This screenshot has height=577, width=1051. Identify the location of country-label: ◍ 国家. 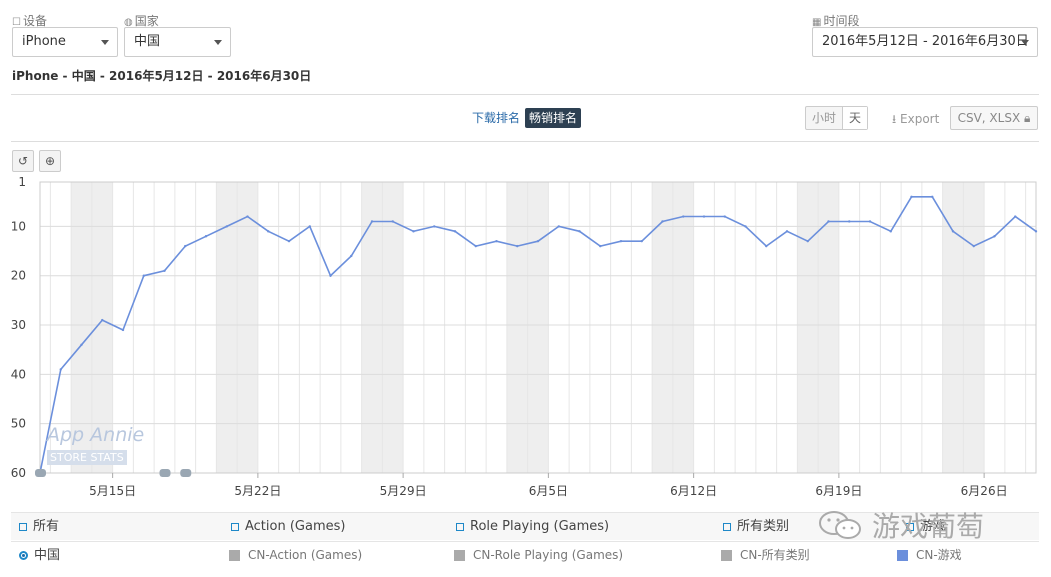
(141, 21).